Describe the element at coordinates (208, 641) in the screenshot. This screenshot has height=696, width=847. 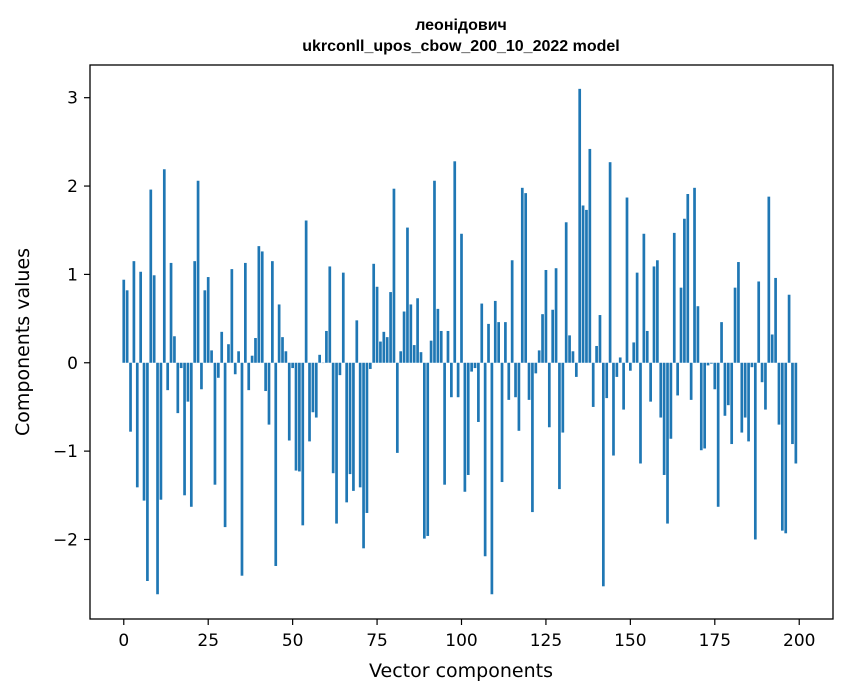
I see `x-tick-label: 25` at that location.